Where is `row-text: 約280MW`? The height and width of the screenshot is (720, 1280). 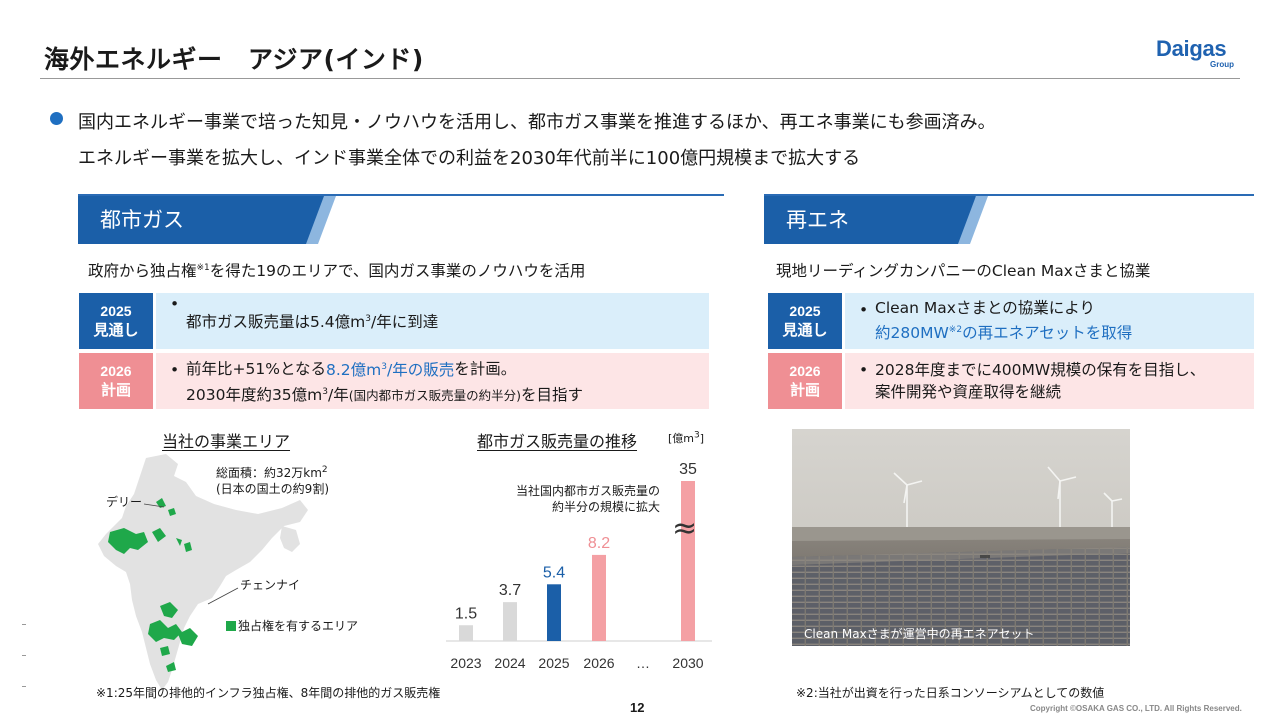
row-text: 約280MW is located at coordinates (912, 333).